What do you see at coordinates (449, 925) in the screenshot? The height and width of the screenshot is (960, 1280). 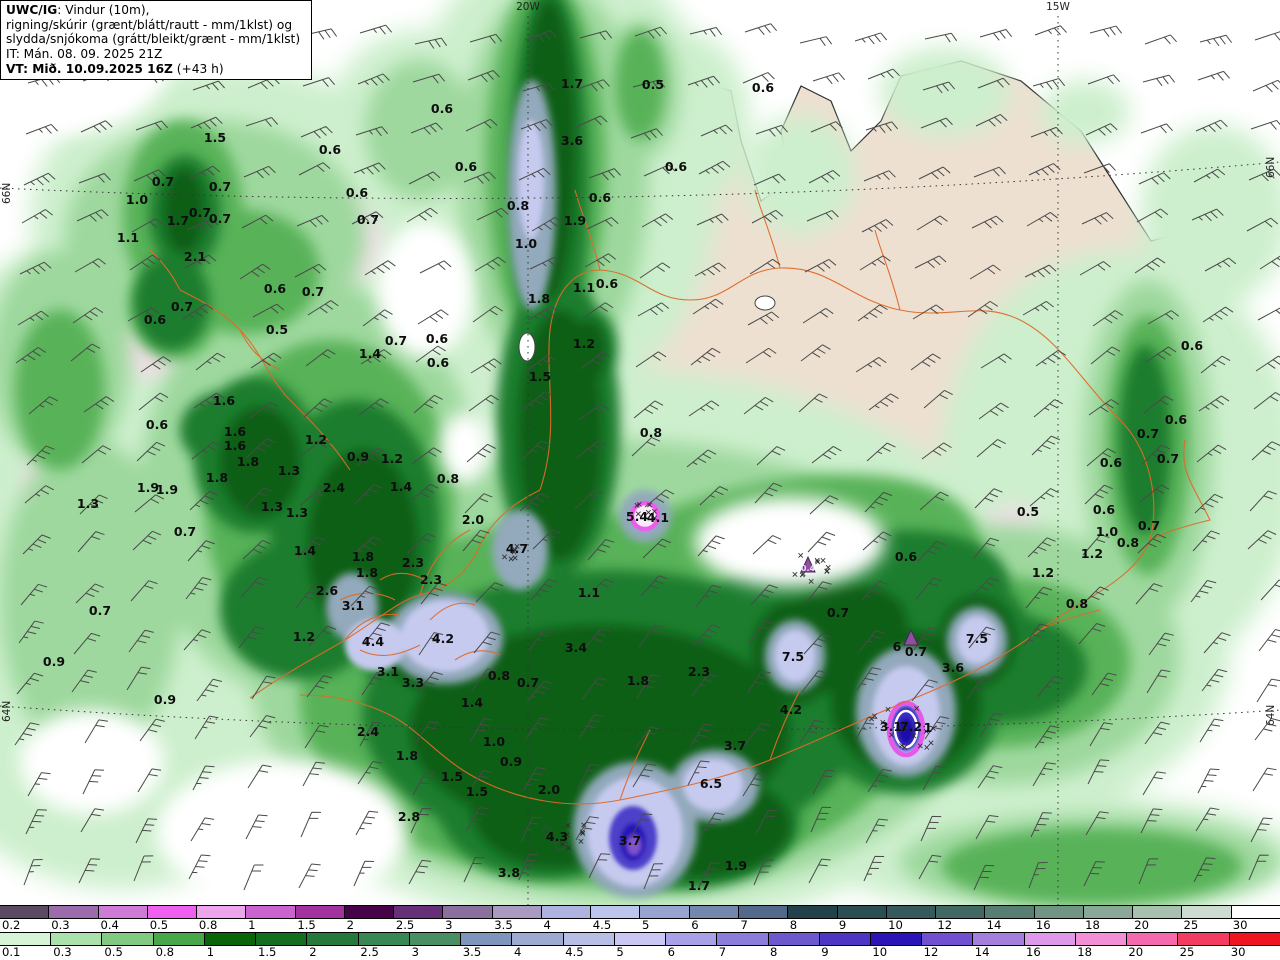 I see `colorbar-tick-label: 3` at bounding box center [449, 925].